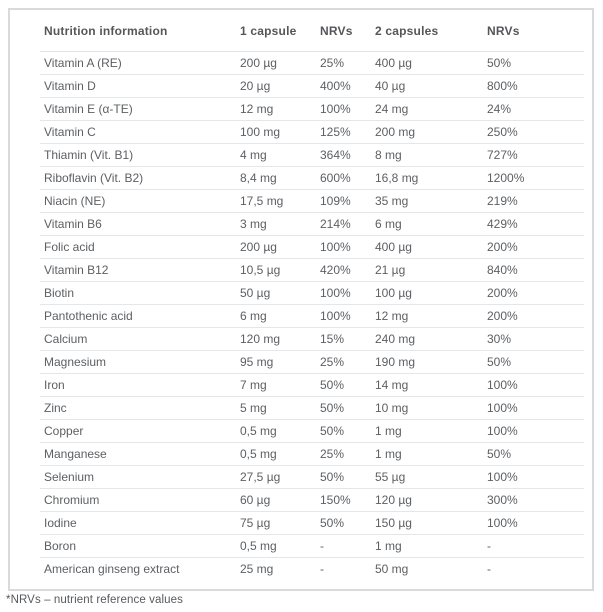  I want to click on cell-nrv-1: 400%, so click(347, 86).